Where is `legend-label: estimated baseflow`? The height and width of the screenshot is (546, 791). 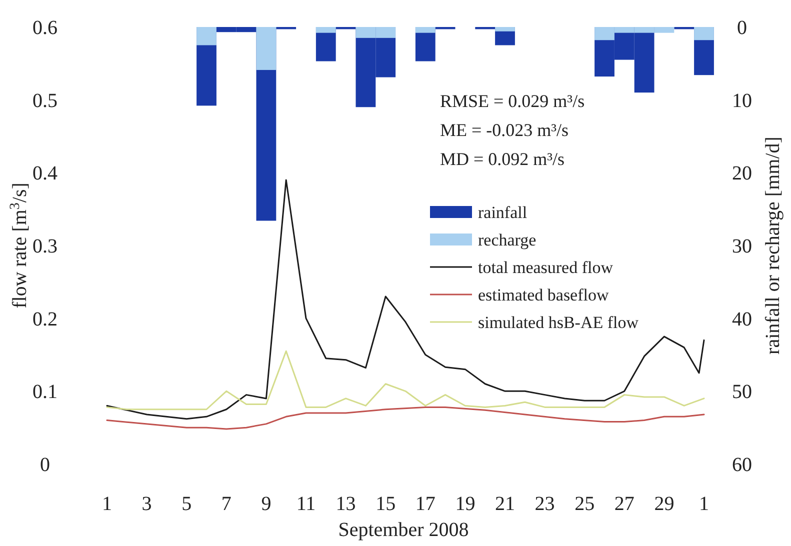 legend-label: estimated baseflow is located at coordinates (544, 294).